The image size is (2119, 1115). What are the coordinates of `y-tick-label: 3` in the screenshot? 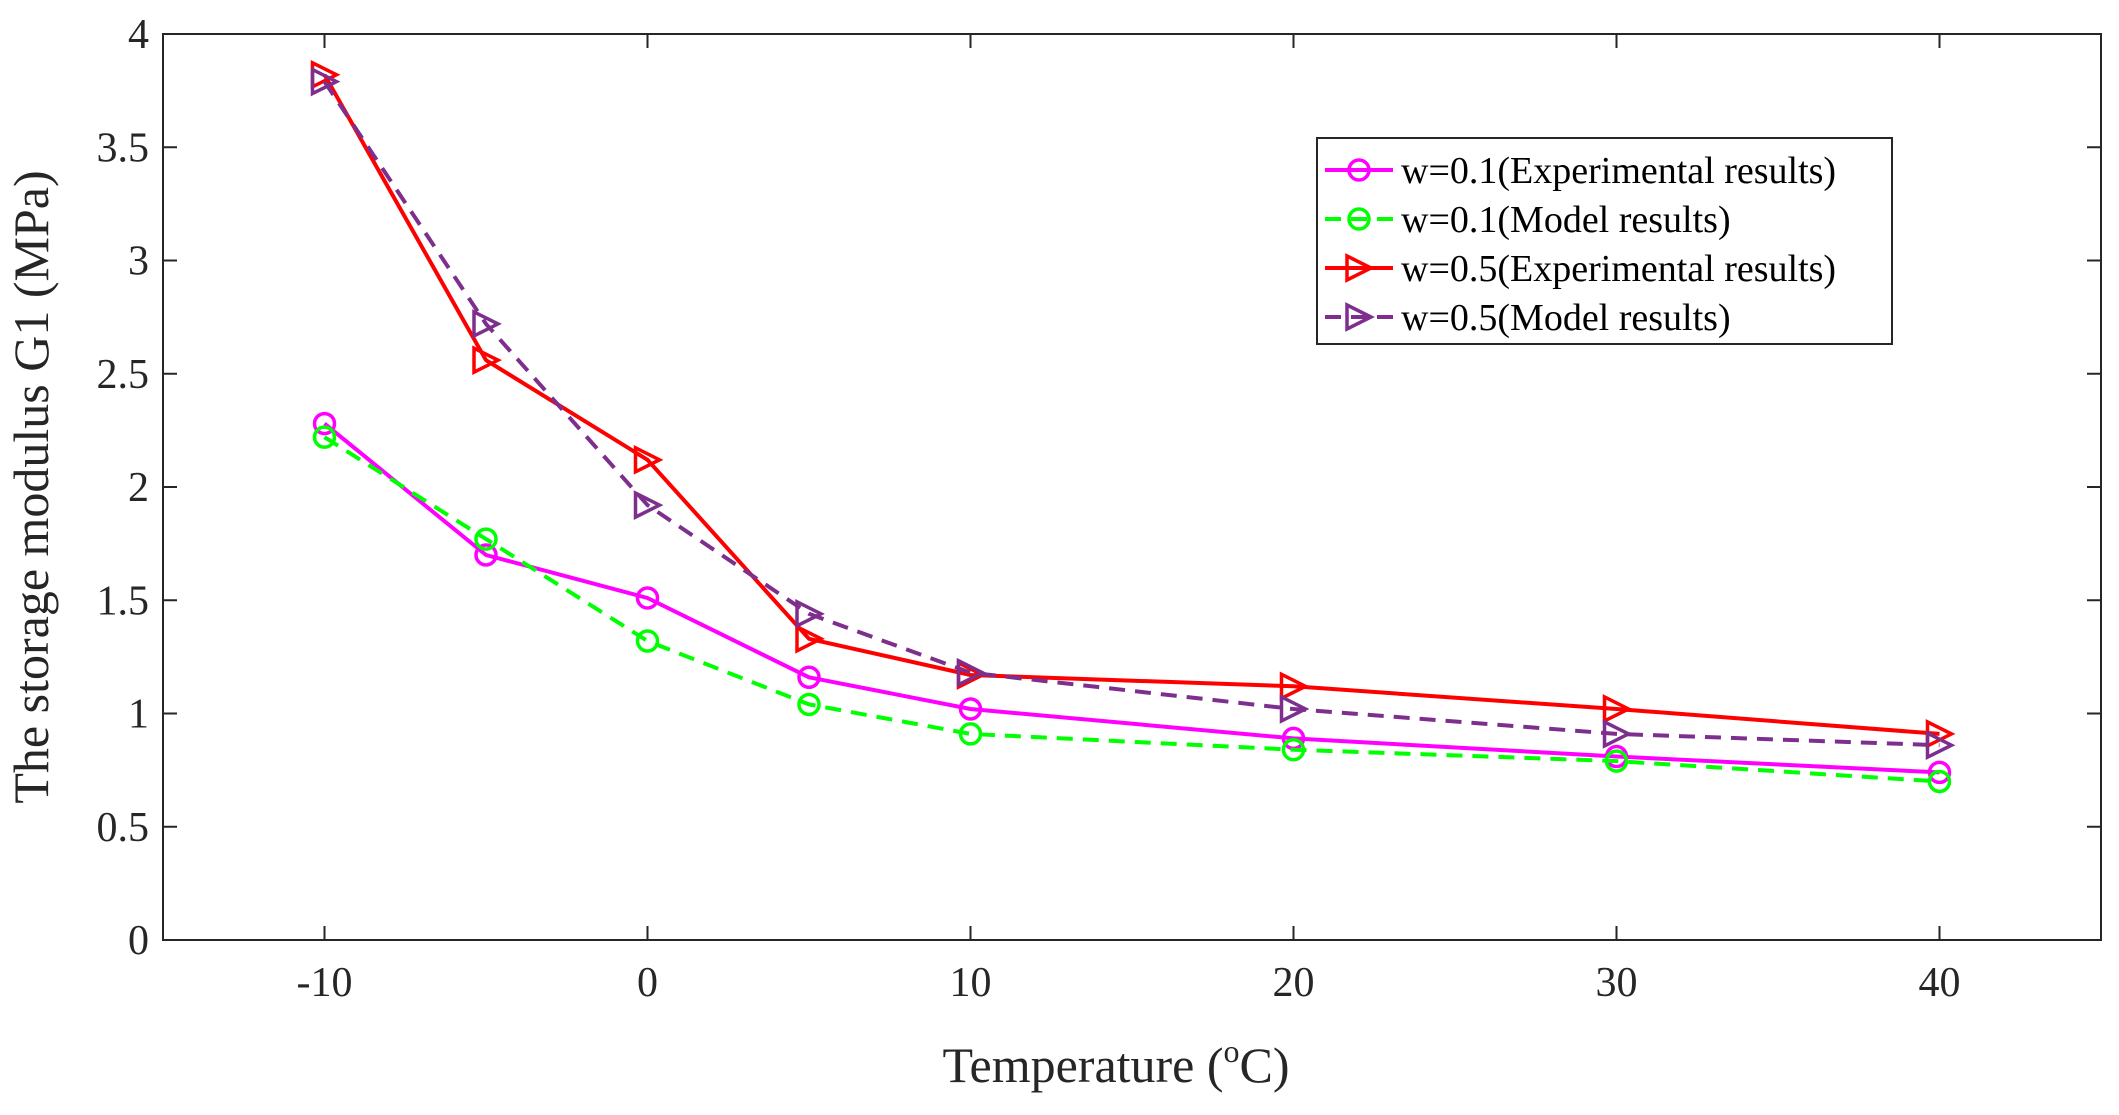 It's located at (138, 262).